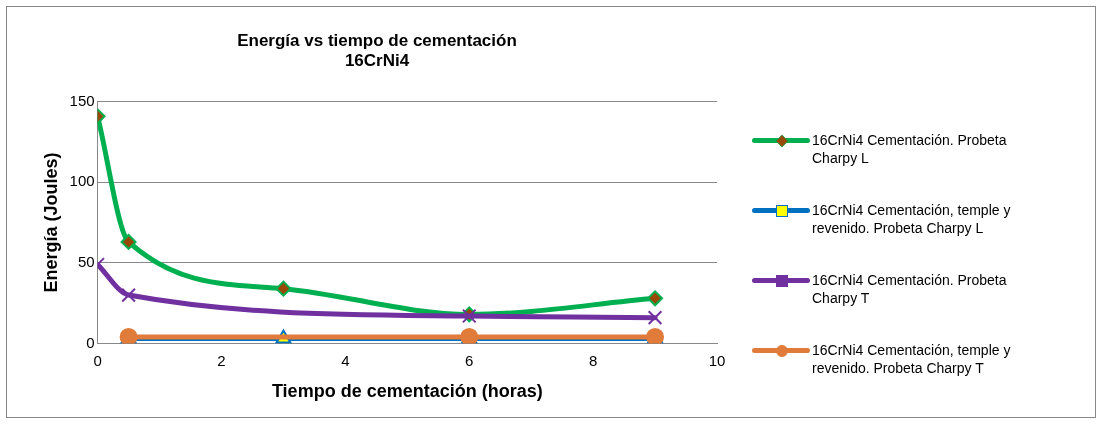 This screenshot has height=424, width=1102. Describe the element at coordinates (910, 149) in the screenshot. I see `legend-label: 16CrNi4 Cementación. Probeta Charpy L` at that location.